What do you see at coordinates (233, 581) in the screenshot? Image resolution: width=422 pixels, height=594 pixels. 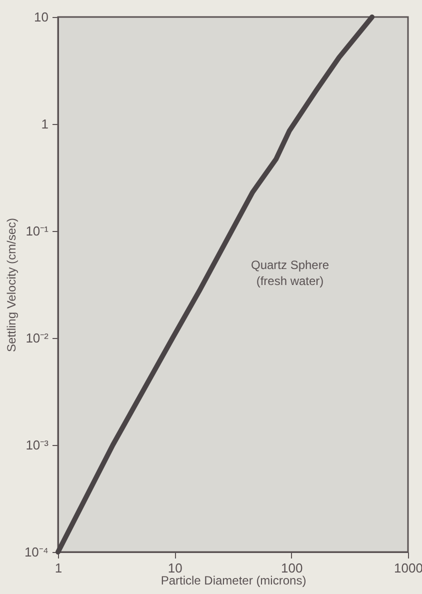 I see `x-axis-title: Particle Diameter (microns)` at bounding box center [233, 581].